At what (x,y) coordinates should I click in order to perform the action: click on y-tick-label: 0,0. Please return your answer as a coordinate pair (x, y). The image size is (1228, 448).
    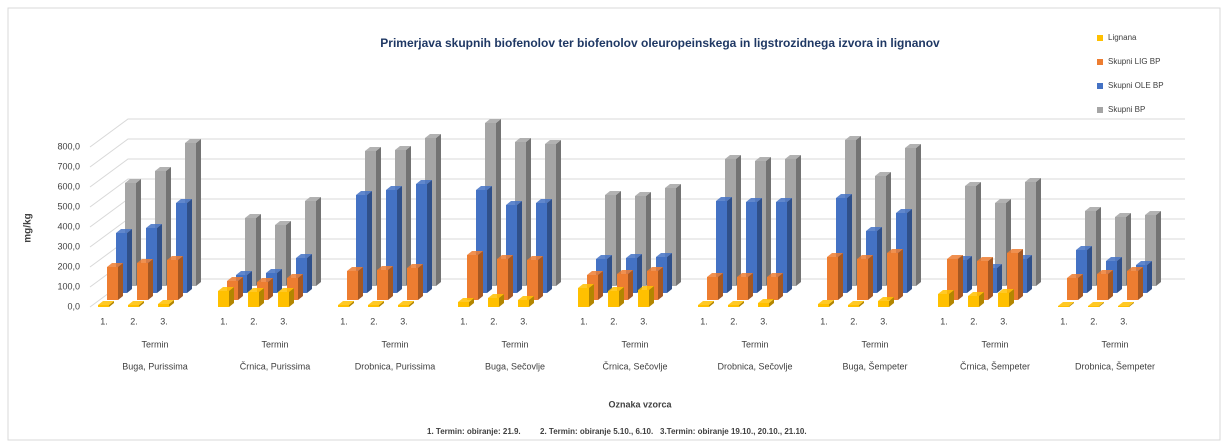
    Looking at the image, I should click on (73, 306).